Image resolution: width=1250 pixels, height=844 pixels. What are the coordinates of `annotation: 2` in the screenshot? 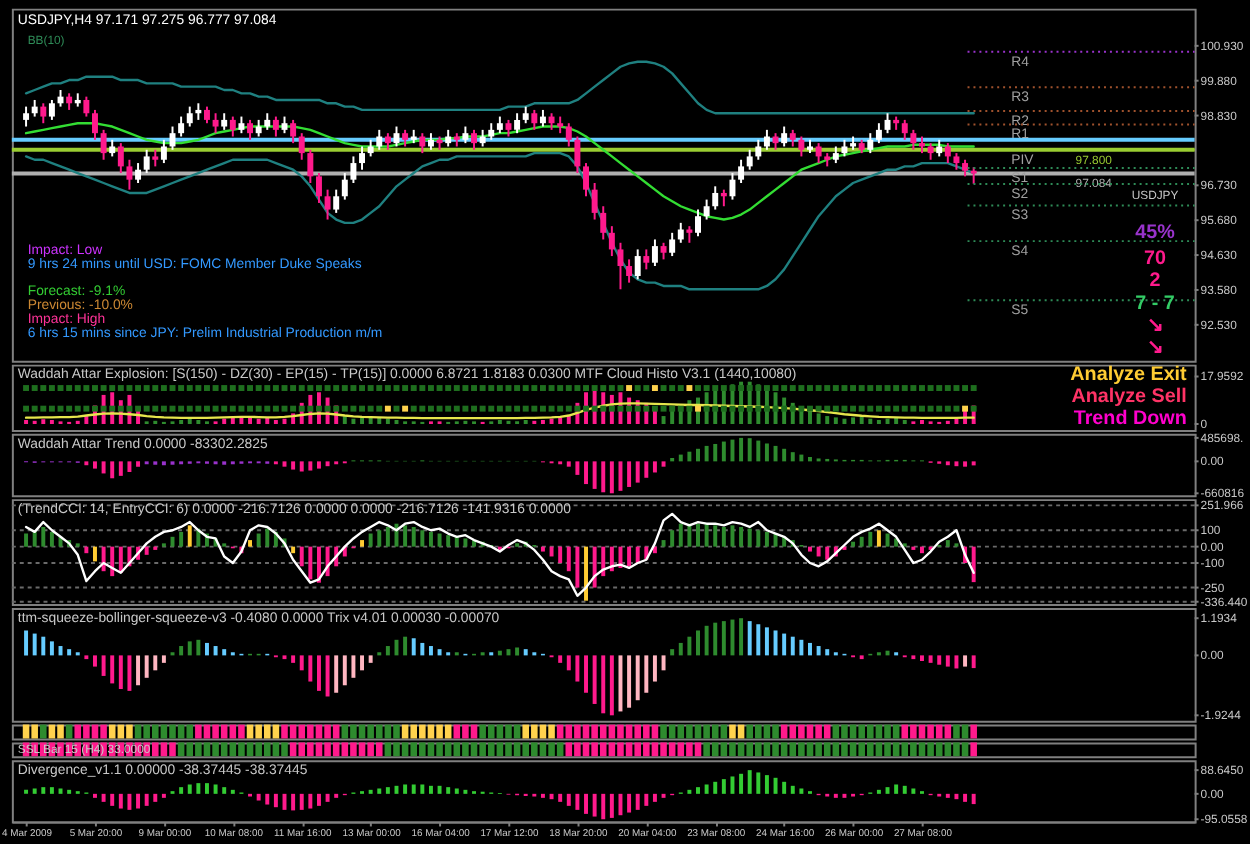 It's located at (1155, 280).